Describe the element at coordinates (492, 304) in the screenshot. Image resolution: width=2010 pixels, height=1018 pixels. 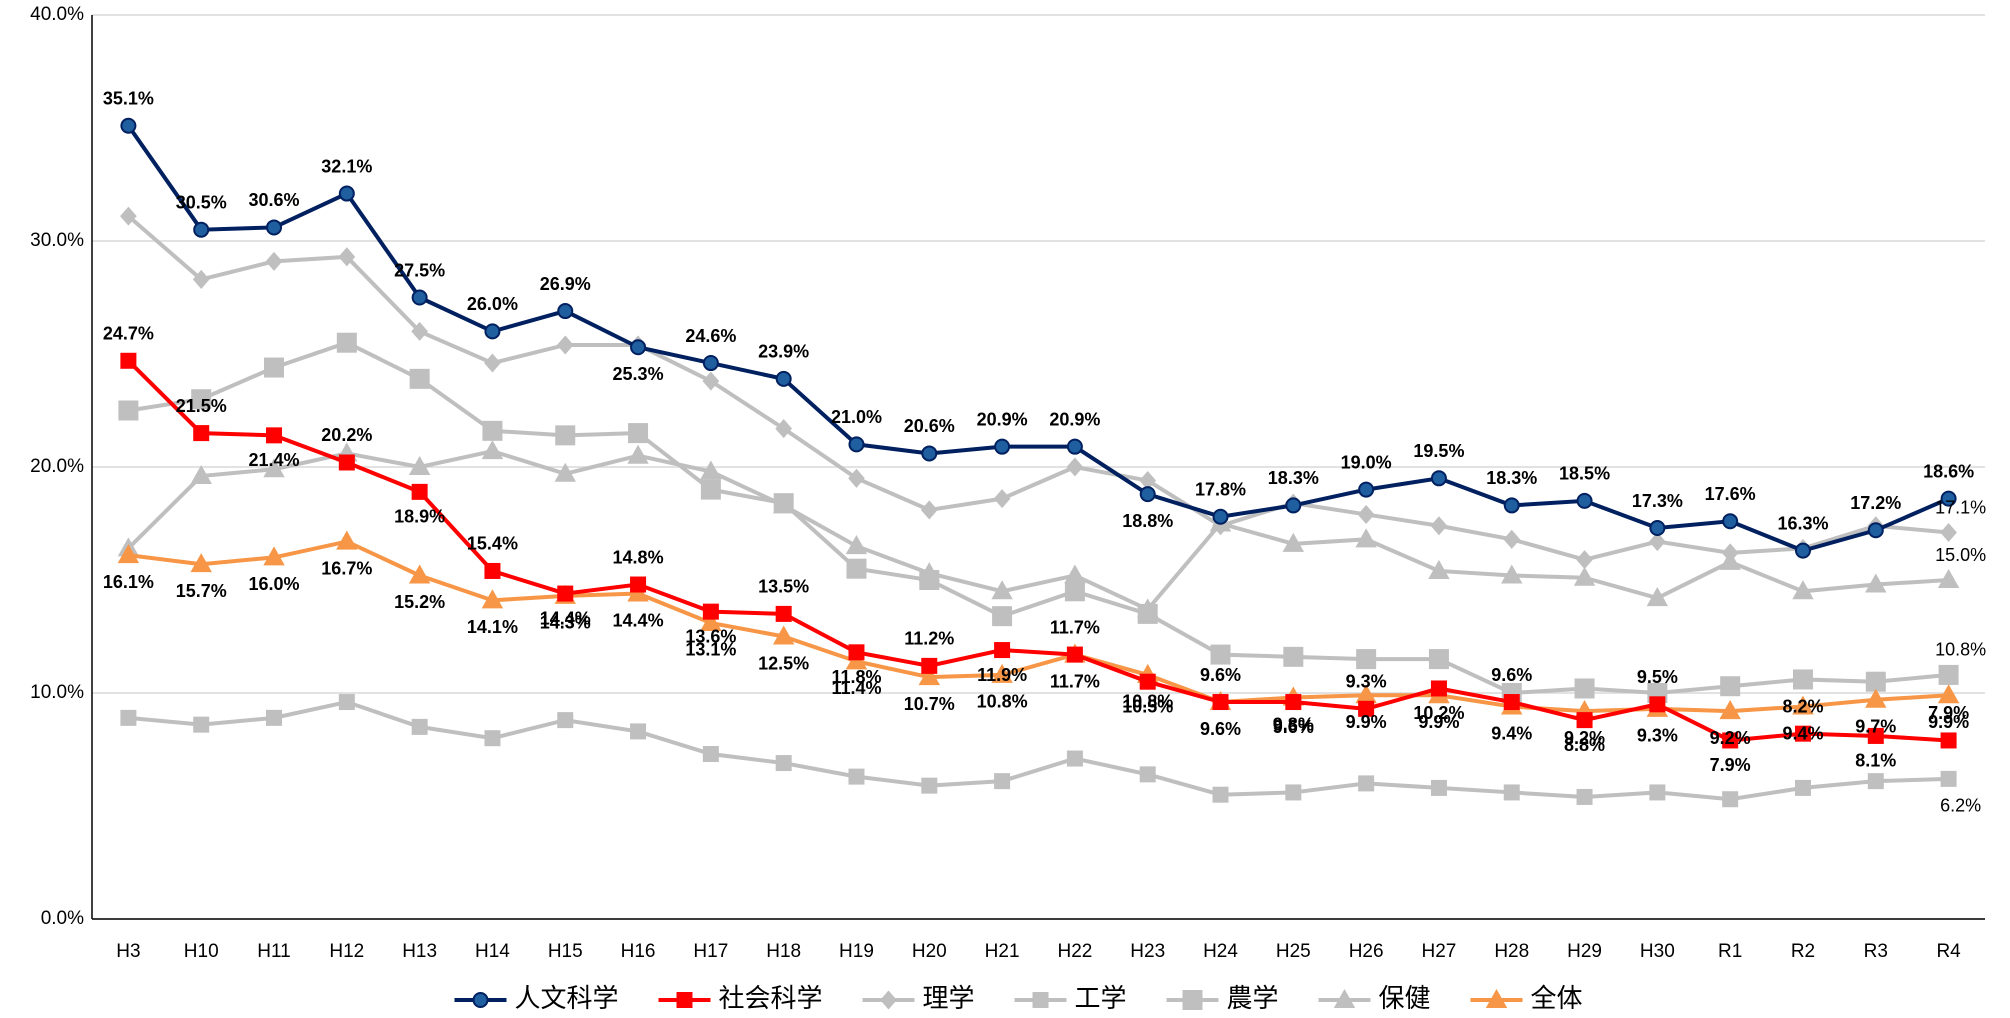
I see `data-label: 26.0%` at that location.